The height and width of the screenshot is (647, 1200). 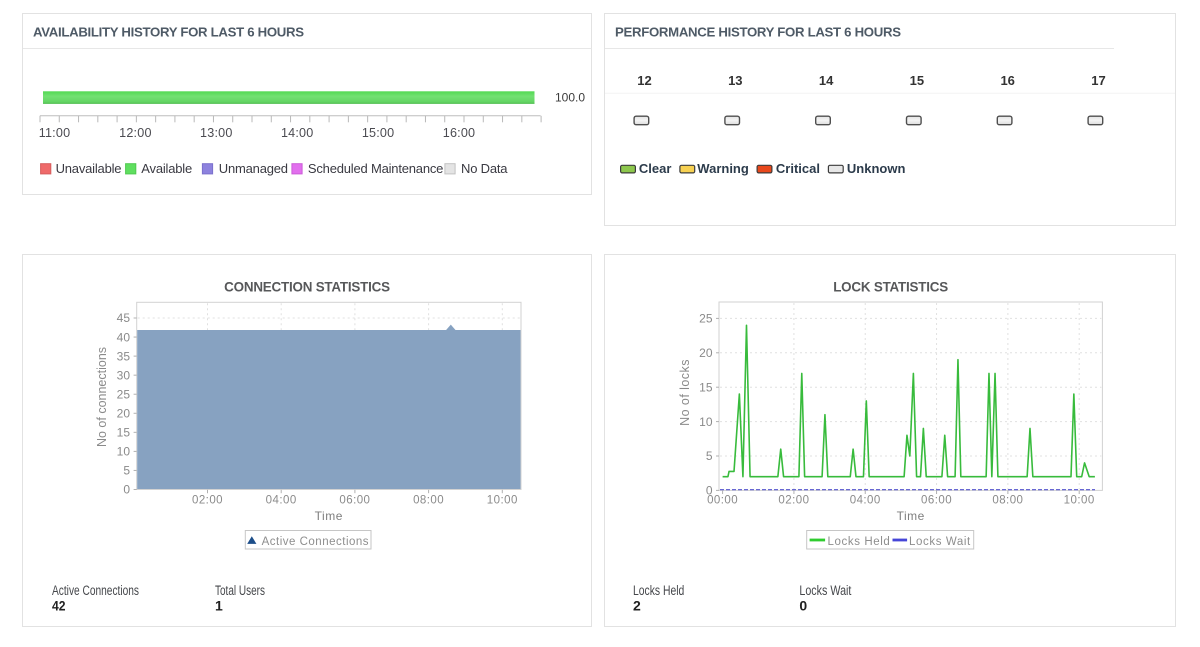 What do you see at coordinates (570, 98) in the screenshot?
I see `svg-text: 100.0` at bounding box center [570, 98].